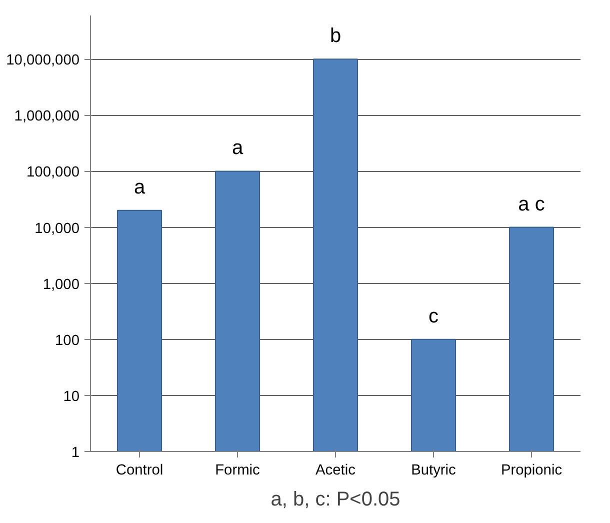 The image size is (610, 523). I want to click on annotation: c, so click(433, 316).